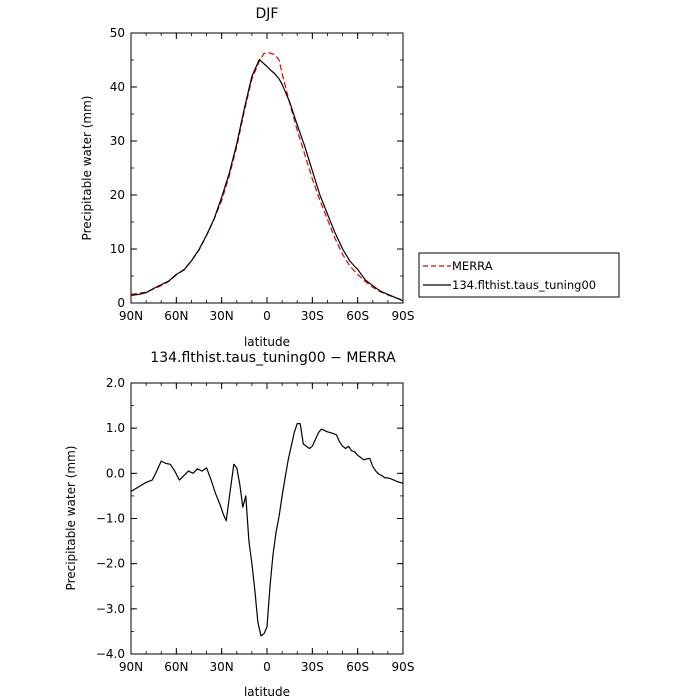  I want to click on panel-djf-title: DJF, so click(267, 14).